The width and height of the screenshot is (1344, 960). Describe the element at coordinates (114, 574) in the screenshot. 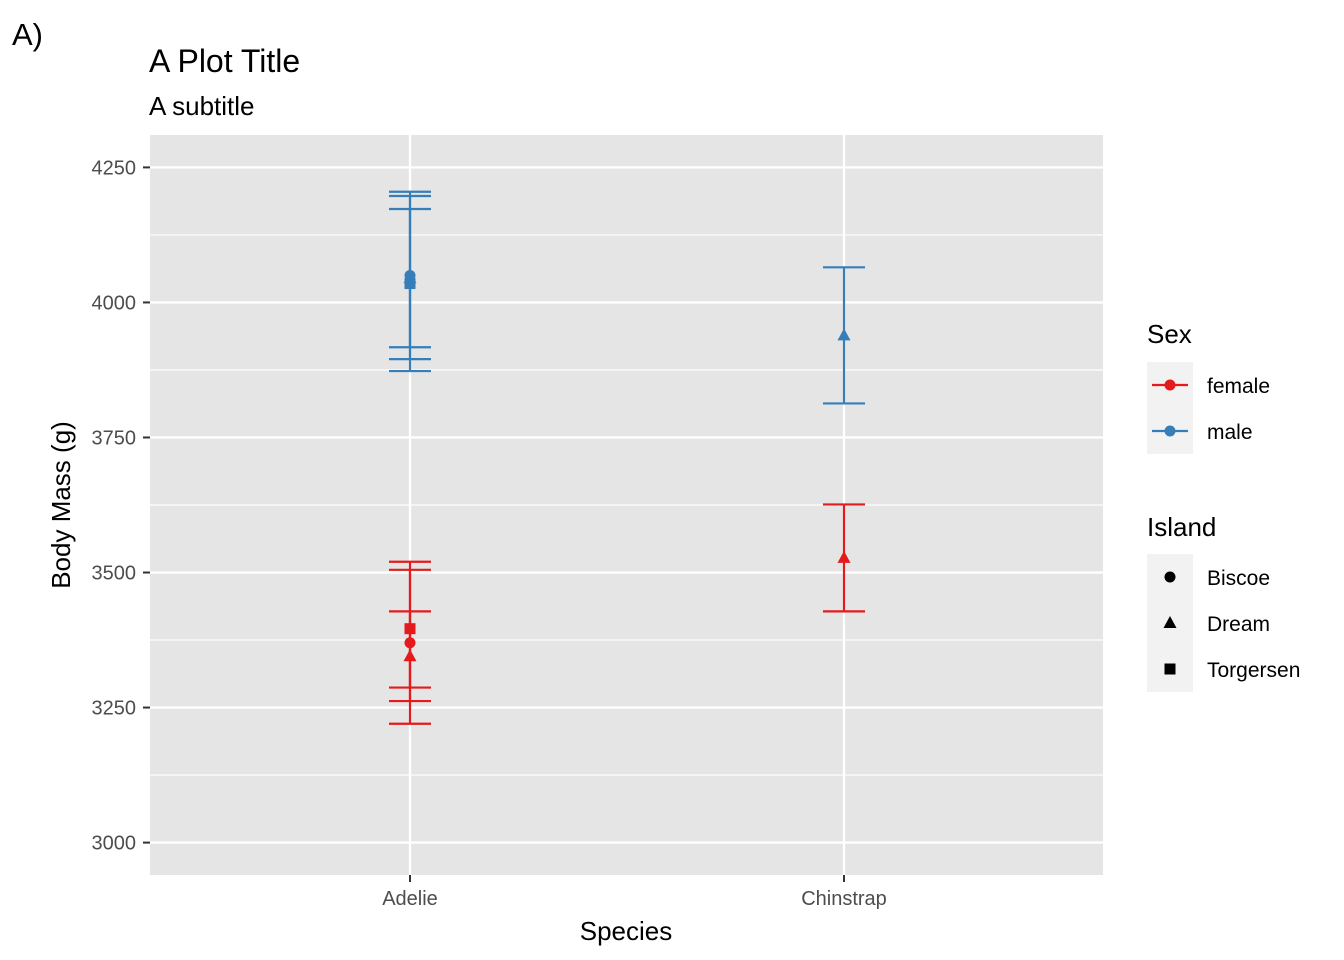

I see `y-tick-label: 3500` at that location.